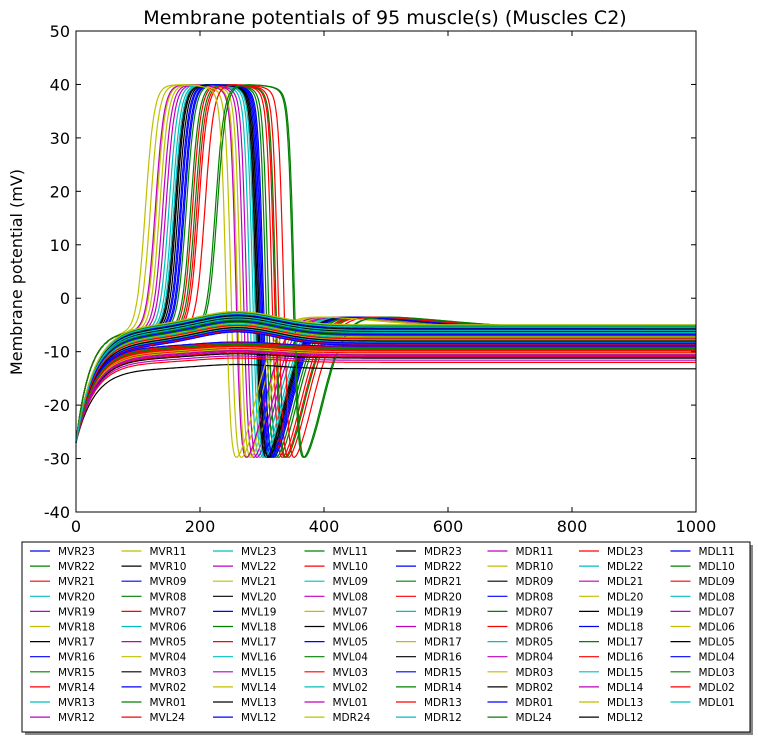  I want to click on y-tick-label: 20, so click(60, 191).